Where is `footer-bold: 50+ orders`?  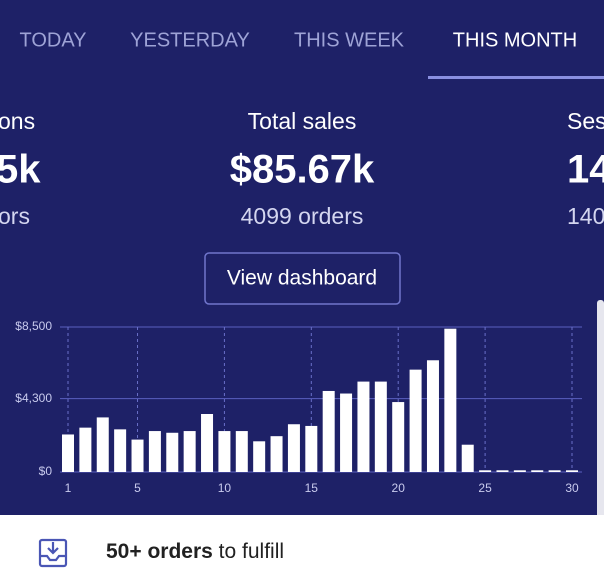 footer-bold: 50+ orders is located at coordinates (159, 551).